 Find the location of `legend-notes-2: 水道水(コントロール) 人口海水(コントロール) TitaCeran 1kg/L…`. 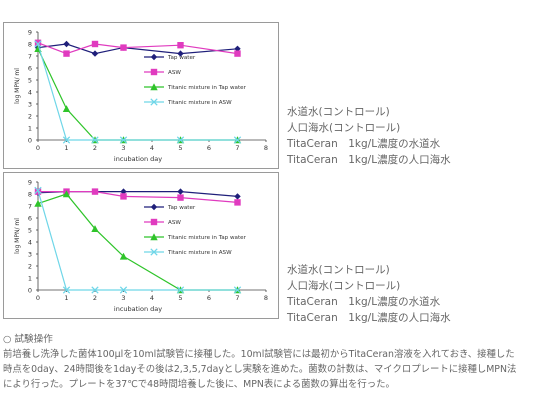

legend-notes-2: 水道水(コントロール) 人口海水(コントロール) TitaCeran 1kg/L… is located at coordinates (369, 294).